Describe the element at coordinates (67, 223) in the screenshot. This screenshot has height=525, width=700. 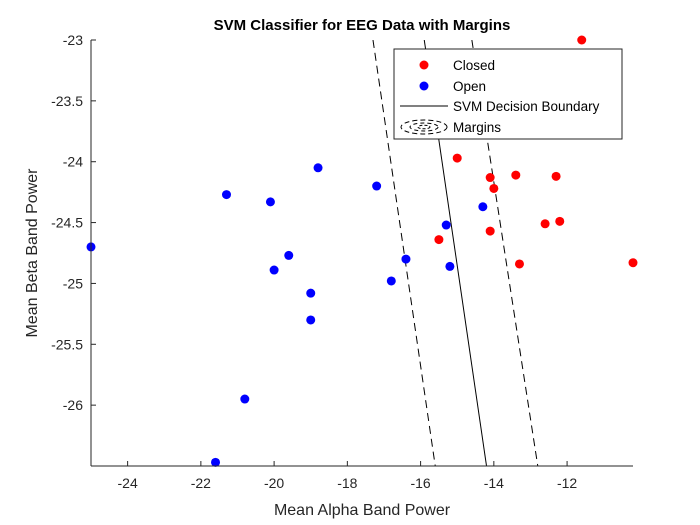
I see `y-tick-label: -24.5` at that location.